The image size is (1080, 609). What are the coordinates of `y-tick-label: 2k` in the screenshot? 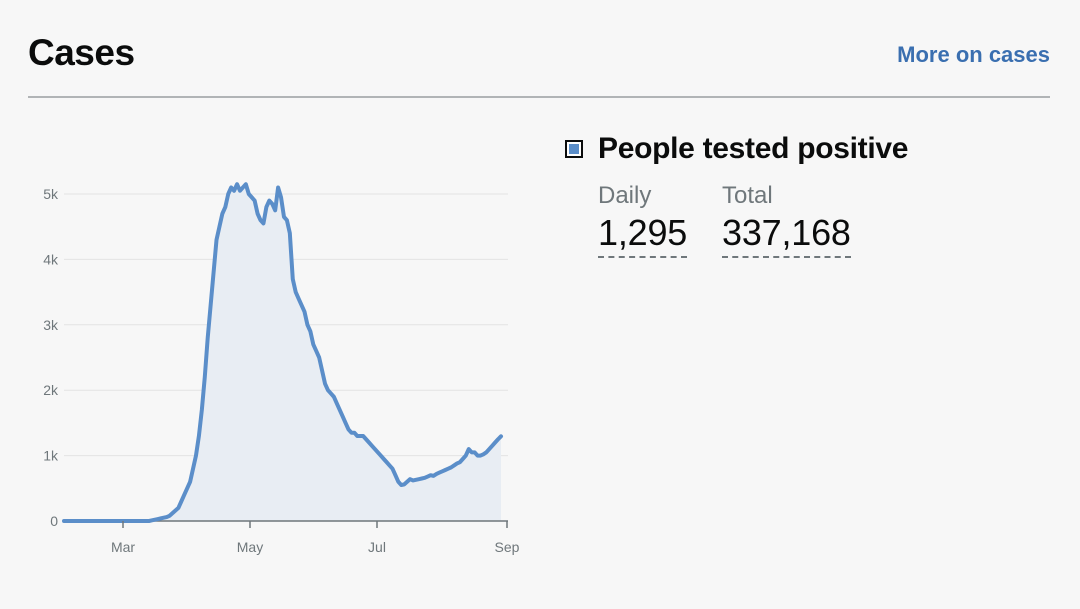 It's located at (51, 390).